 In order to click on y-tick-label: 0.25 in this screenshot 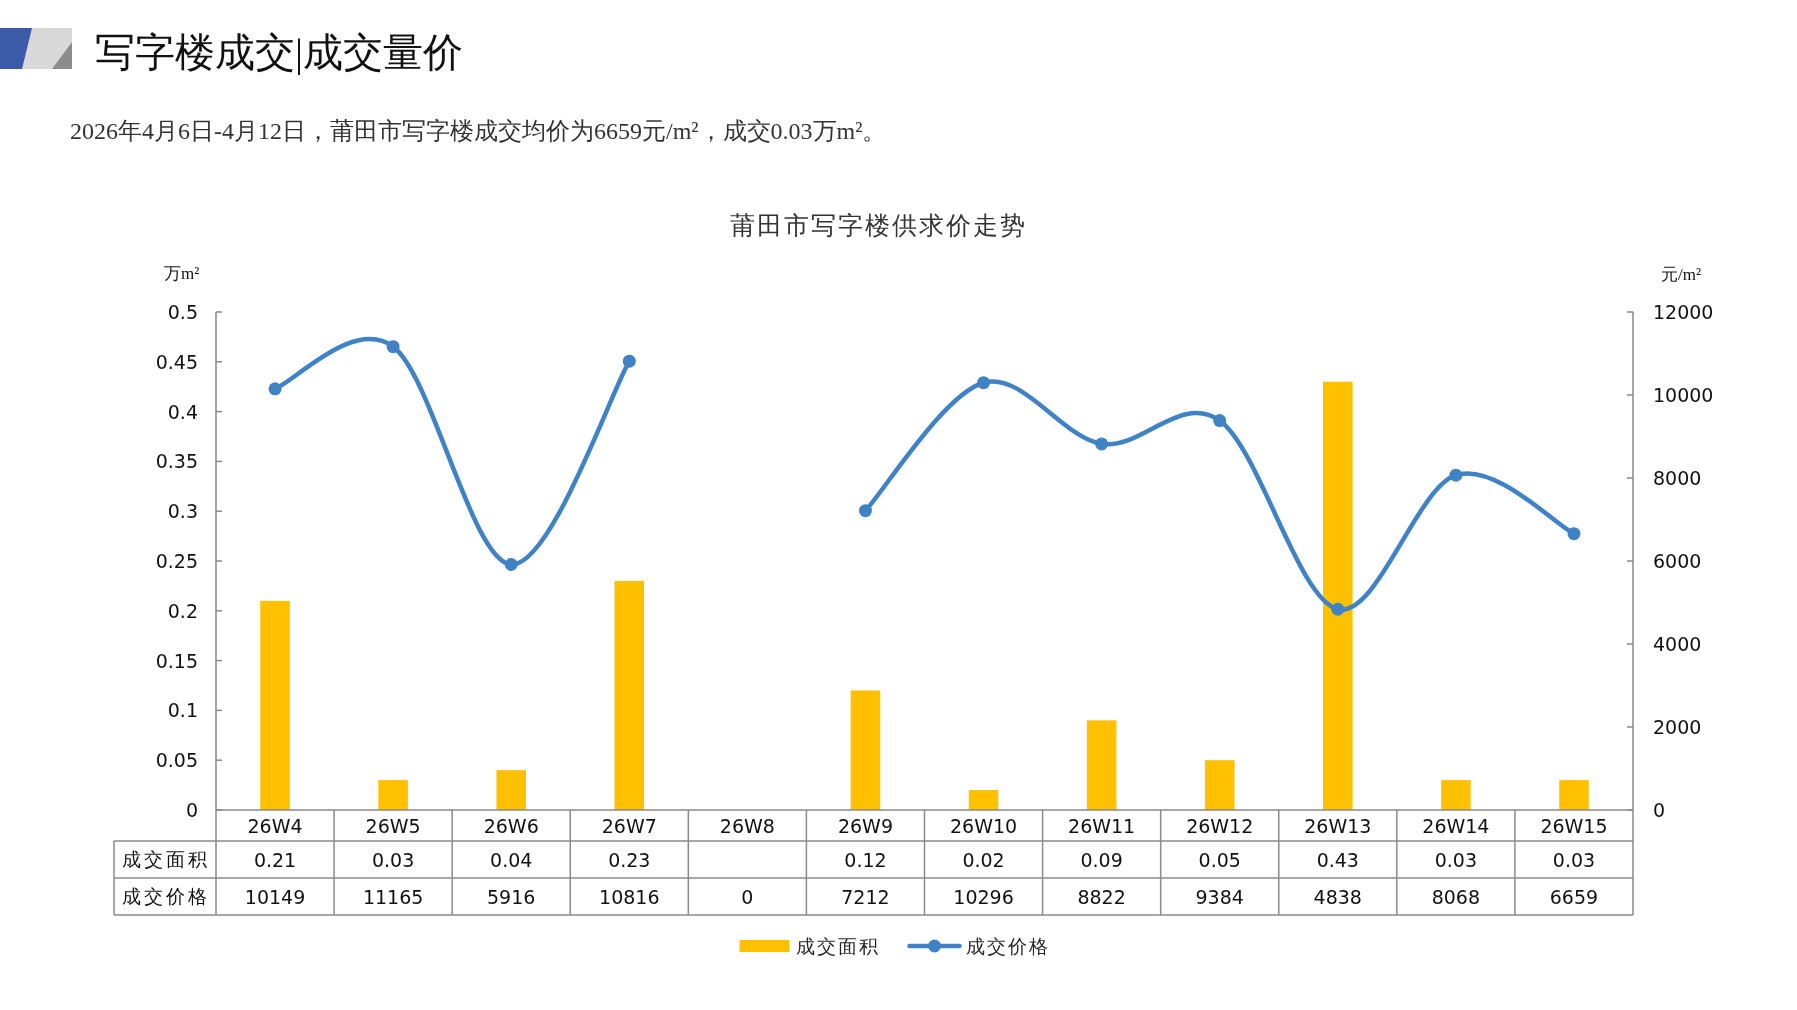, I will do `click(176, 561)`.